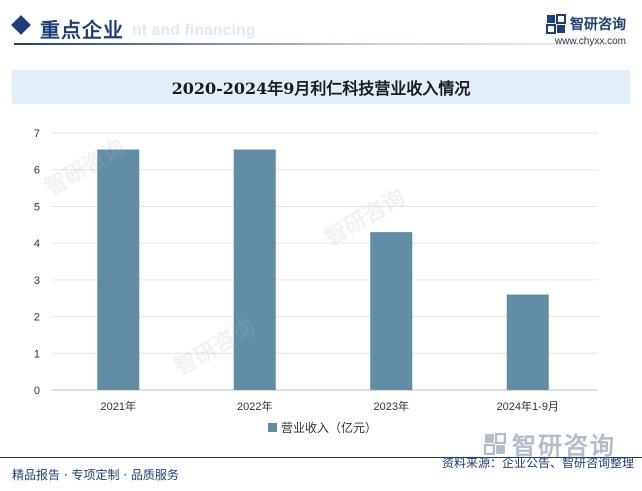  I want to click on chart-title: 2020-2024年9月利仁科技营业收入情况, so click(321, 88).